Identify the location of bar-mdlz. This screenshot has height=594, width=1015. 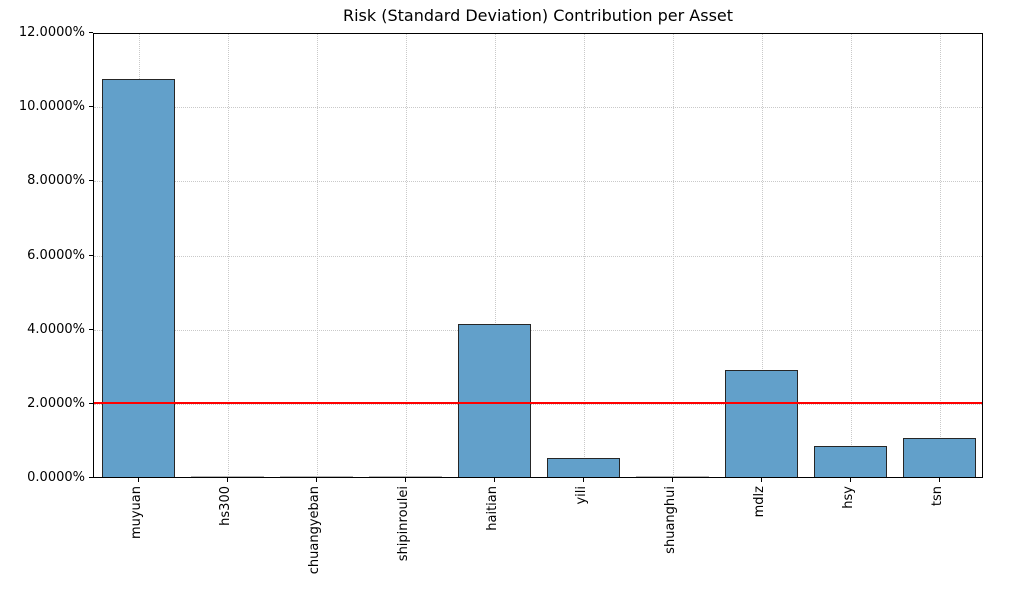
(761, 423).